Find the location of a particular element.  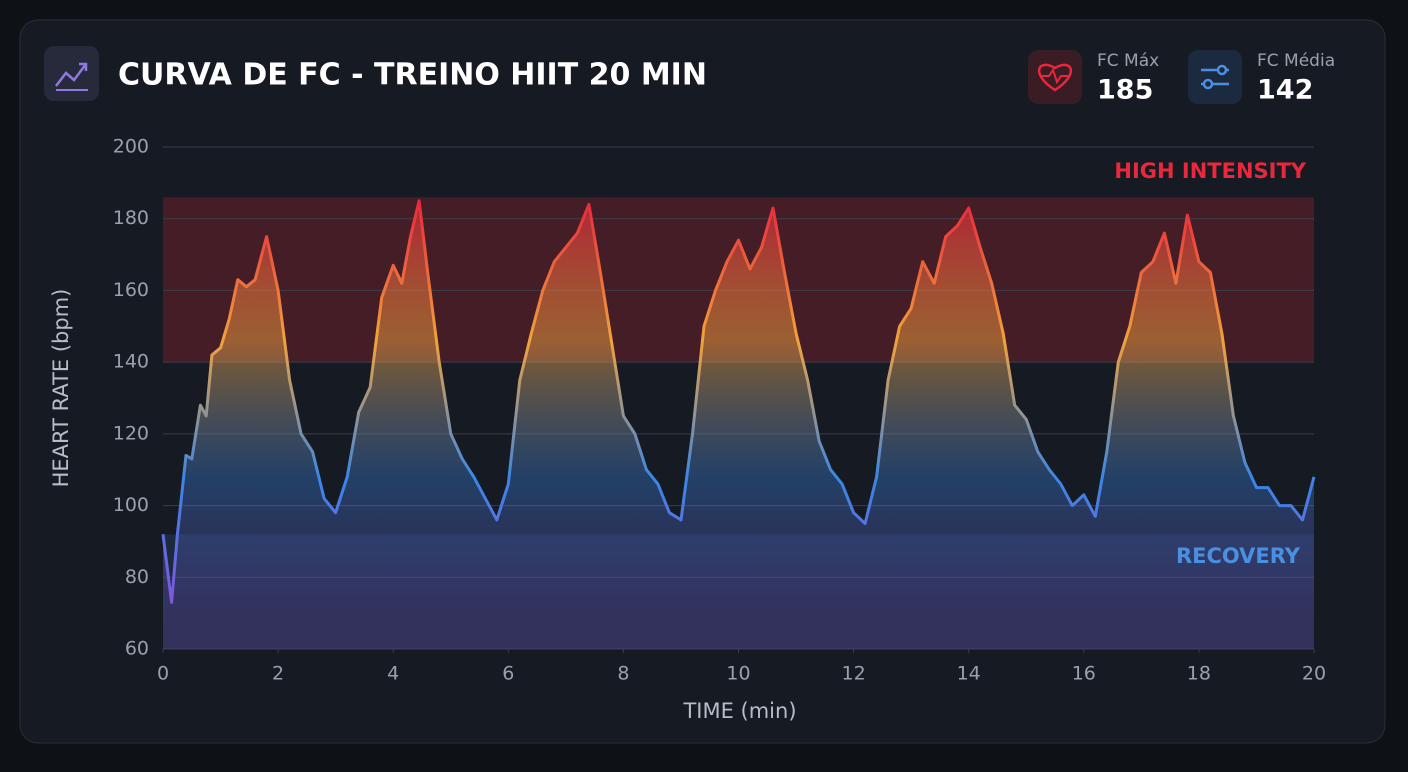

x-tick-label: 16 is located at coordinates (1084, 674).